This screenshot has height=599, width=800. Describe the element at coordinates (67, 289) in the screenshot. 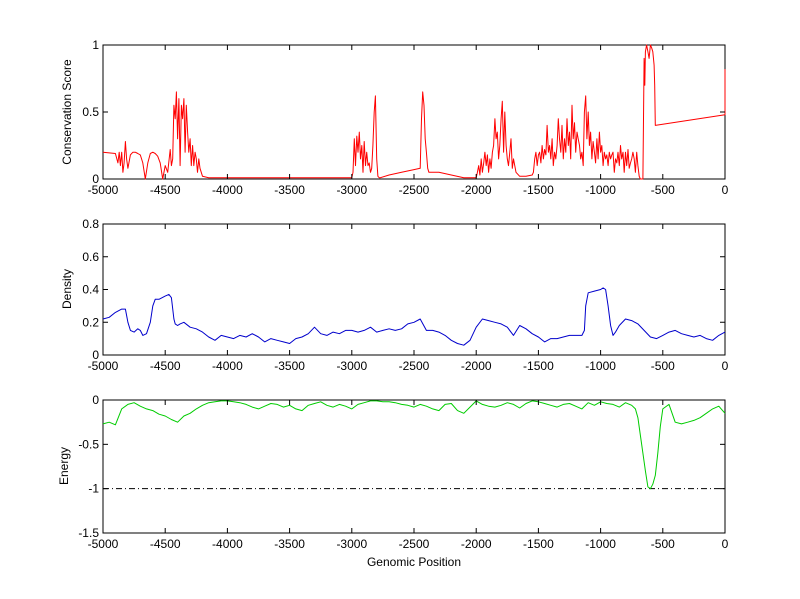

I see `density-y-axis-label: Density` at that location.